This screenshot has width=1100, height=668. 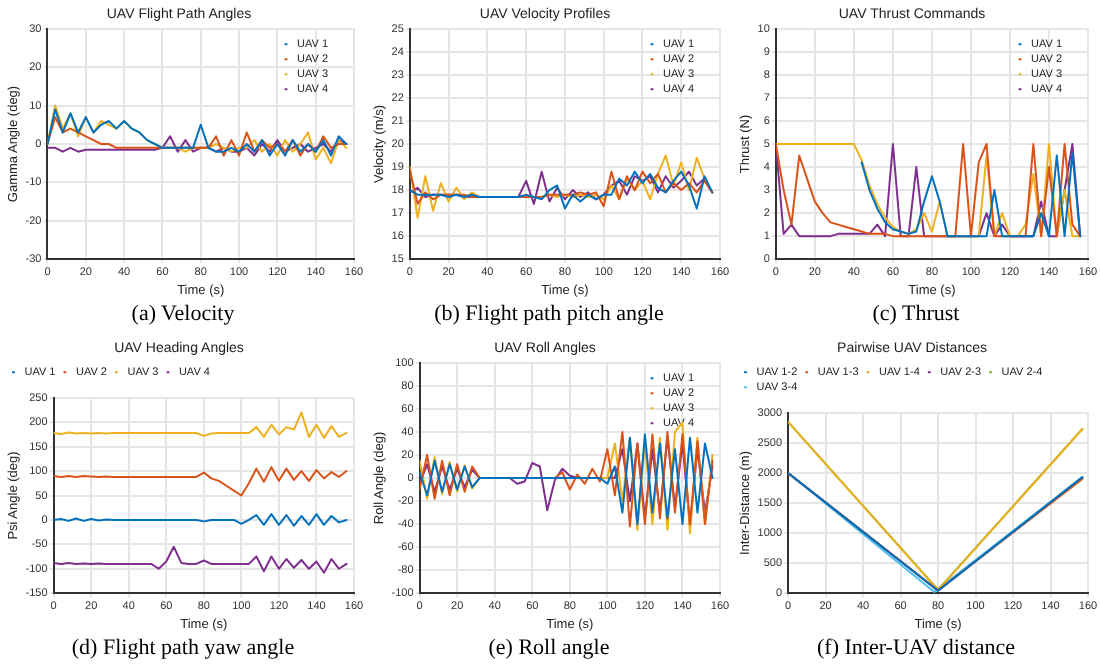 What do you see at coordinates (183, 649) in the screenshot?
I see `text: (d) Flight path yaw angle` at bounding box center [183, 649].